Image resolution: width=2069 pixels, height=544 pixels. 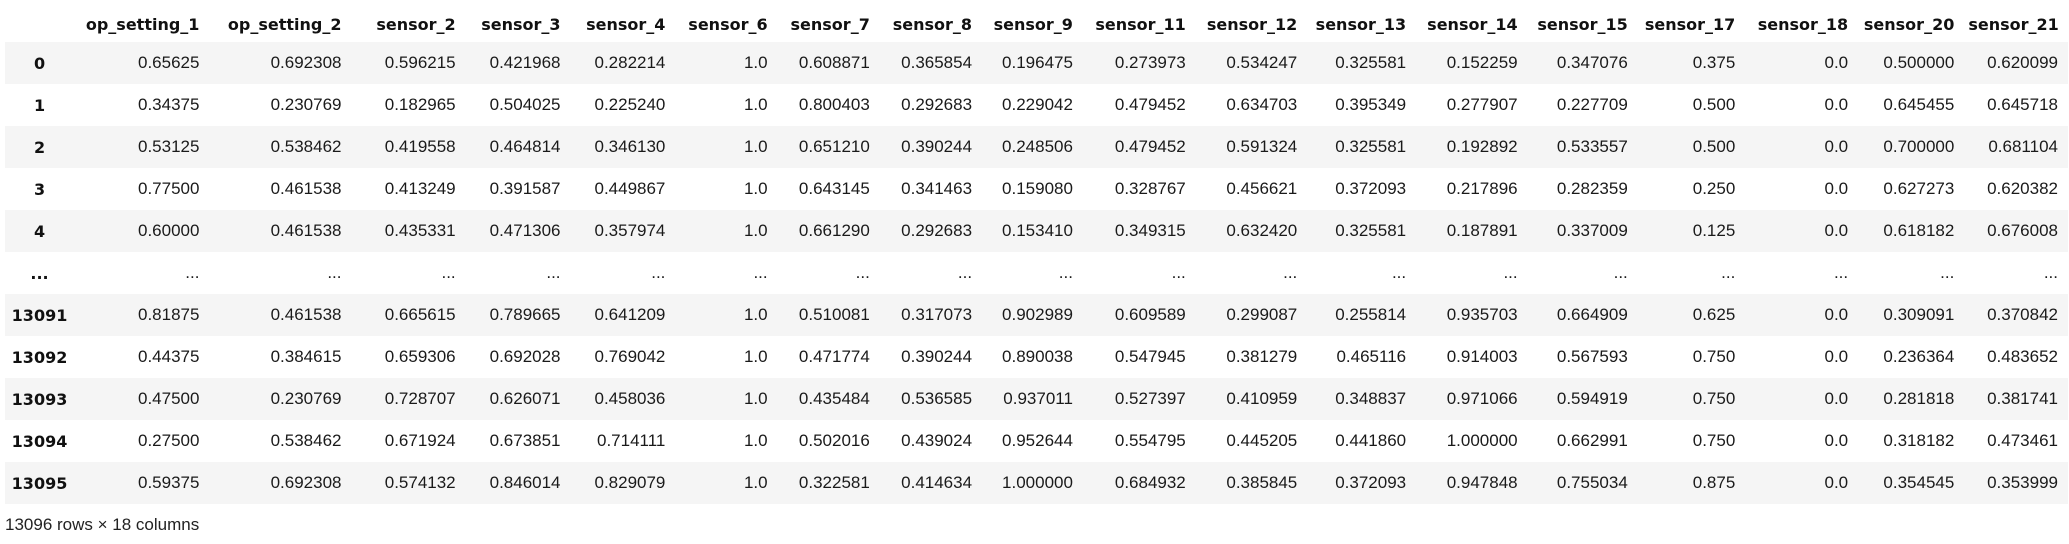 What do you see at coordinates (420, 104) in the screenshot?
I see `table-cell: 0.182965` at bounding box center [420, 104].